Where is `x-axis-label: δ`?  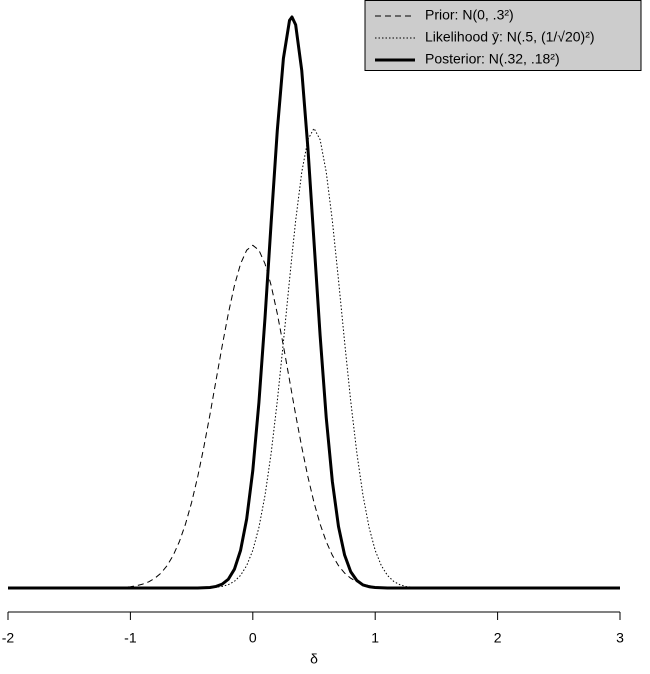
x-axis-label: δ is located at coordinates (314, 659).